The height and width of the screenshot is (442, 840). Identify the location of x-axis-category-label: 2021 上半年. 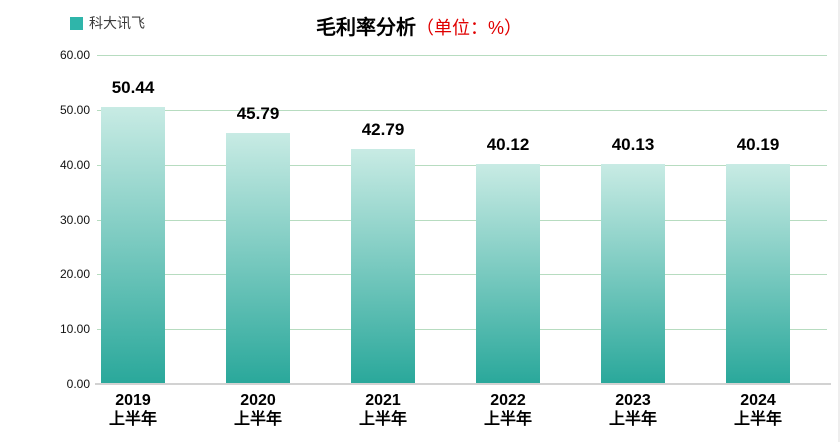
(383, 410).